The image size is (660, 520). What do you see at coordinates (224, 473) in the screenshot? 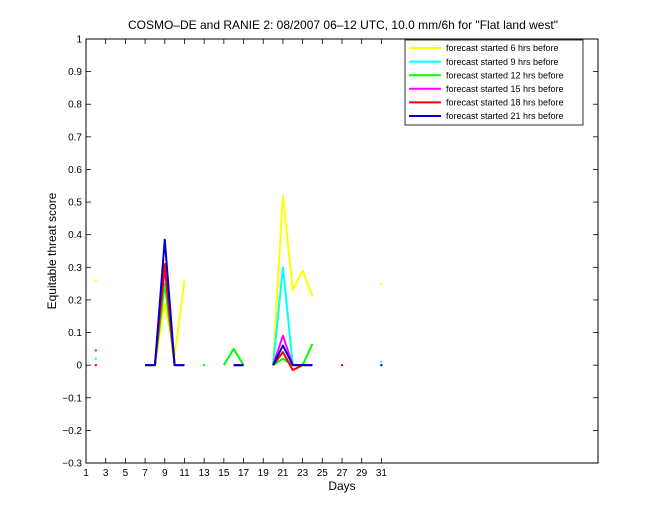
I see `x-tick-label: 15` at bounding box center [224, 473].